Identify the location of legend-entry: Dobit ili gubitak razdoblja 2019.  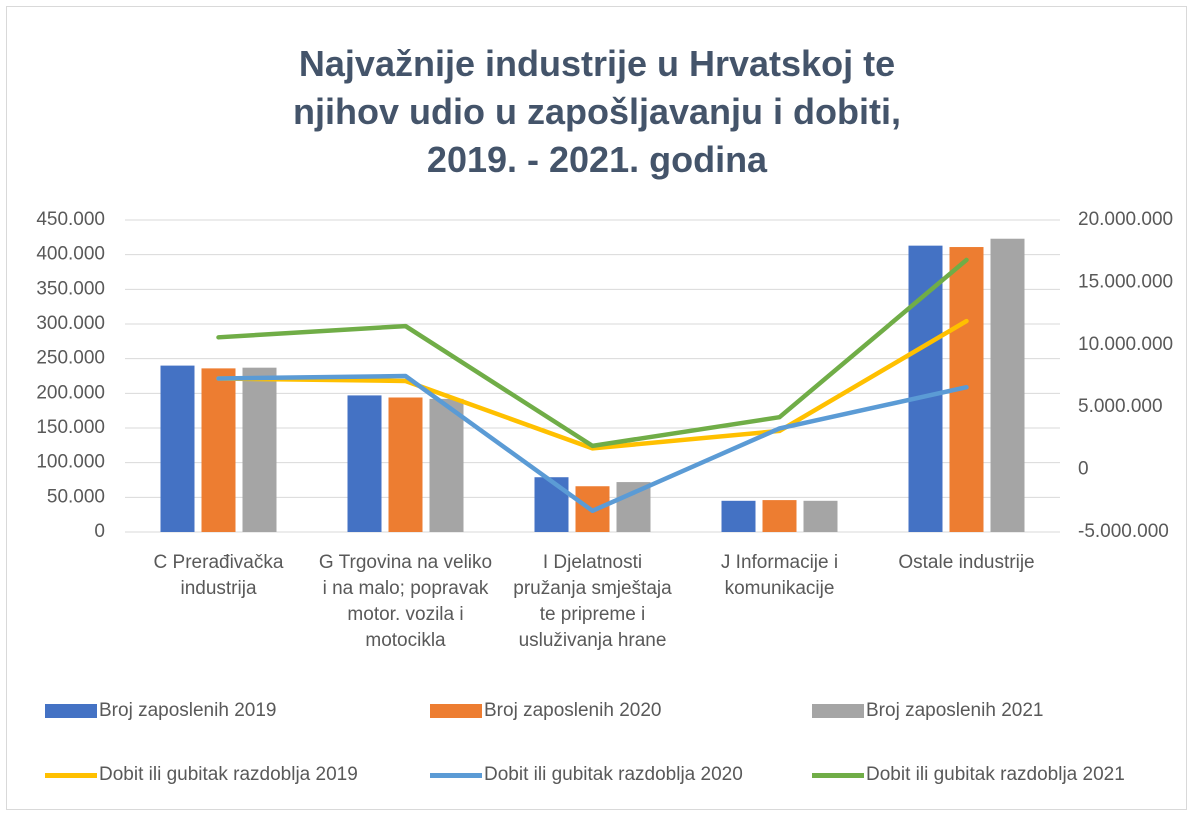
(201, 775).